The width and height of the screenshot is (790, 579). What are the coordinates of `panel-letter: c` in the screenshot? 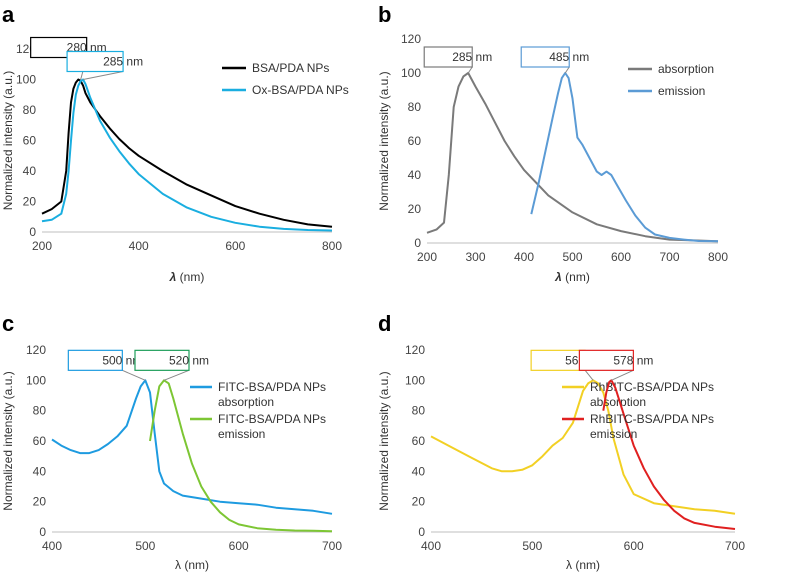 It's located at (8, 323).